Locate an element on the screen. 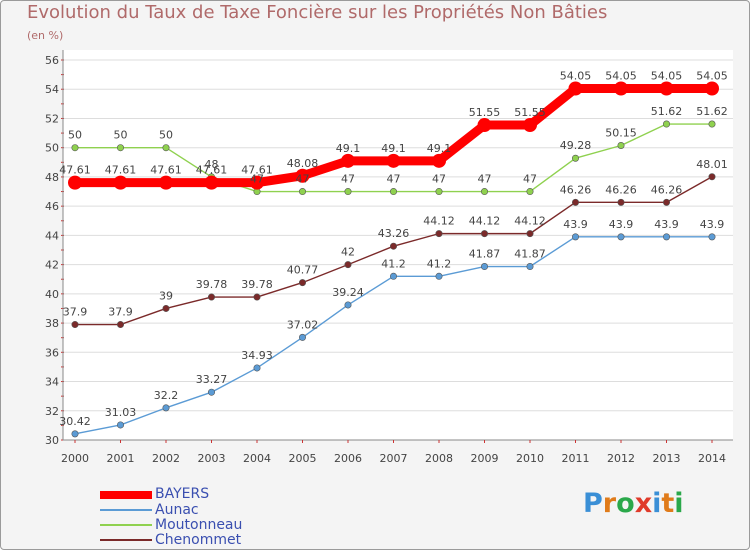 This screenshot has width=750, height=550. data-label-chenommet: 39.78 is located at coordinates (257, 284).